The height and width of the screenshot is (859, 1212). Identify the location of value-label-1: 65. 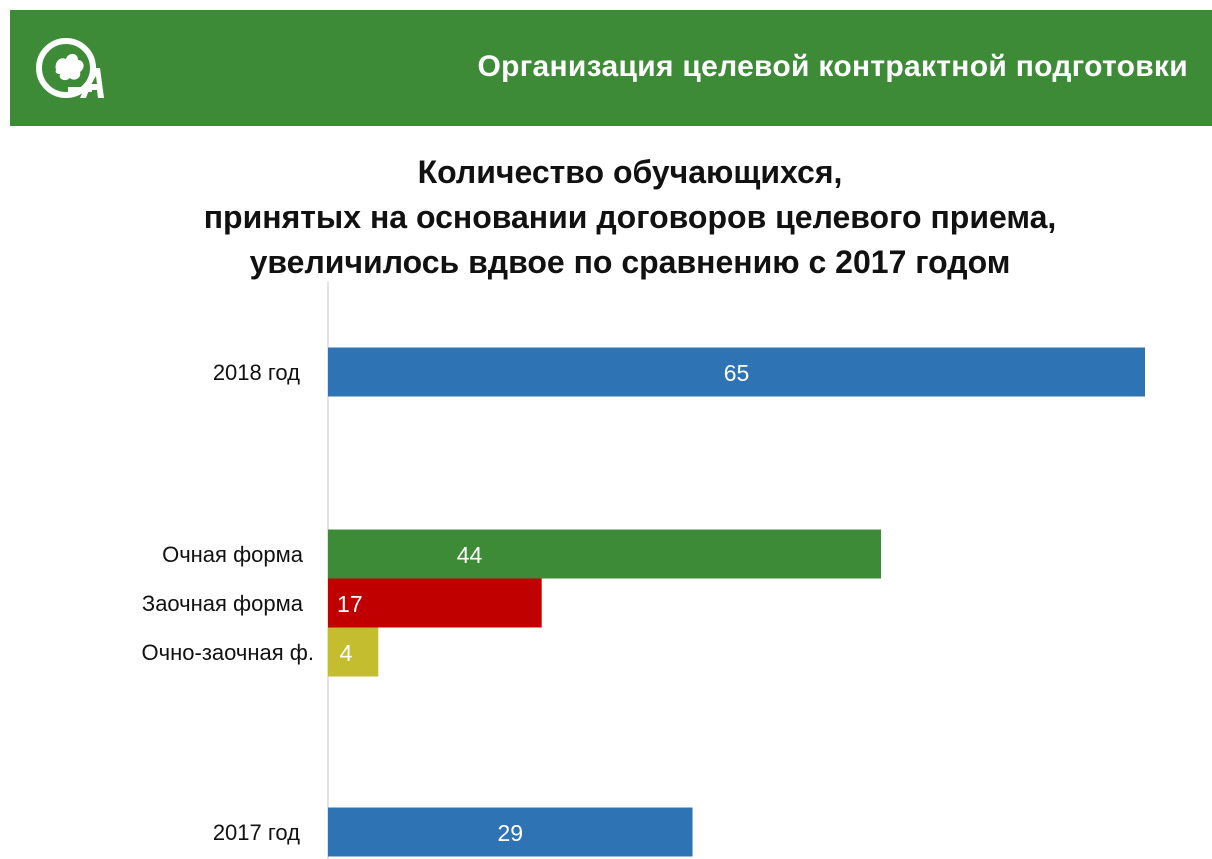
(737, 373).